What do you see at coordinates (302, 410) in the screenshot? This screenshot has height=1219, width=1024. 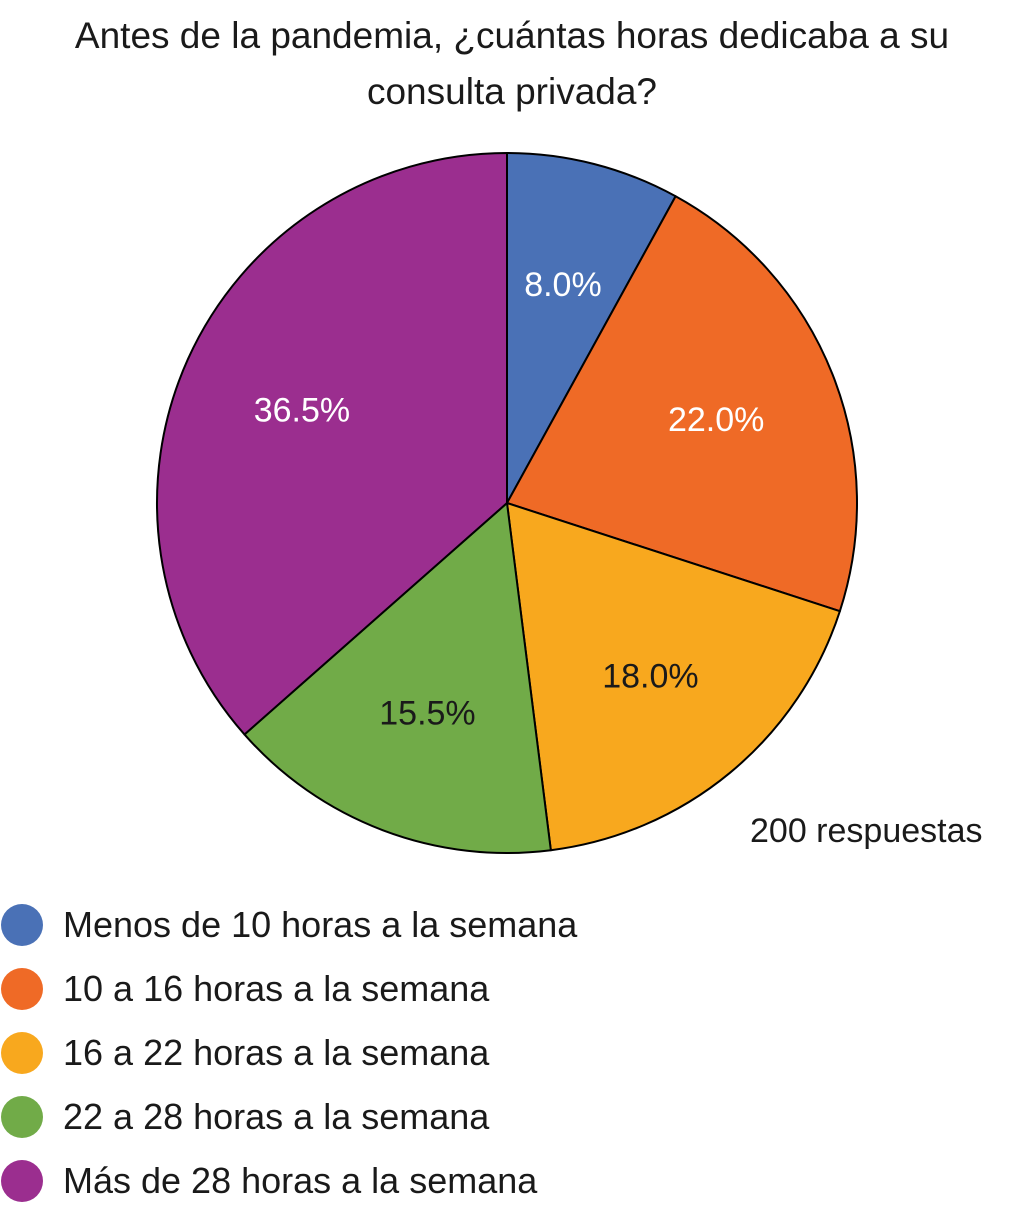 I see `pie-slice-label-5: 36.5%` at bounding box center [302, 410].